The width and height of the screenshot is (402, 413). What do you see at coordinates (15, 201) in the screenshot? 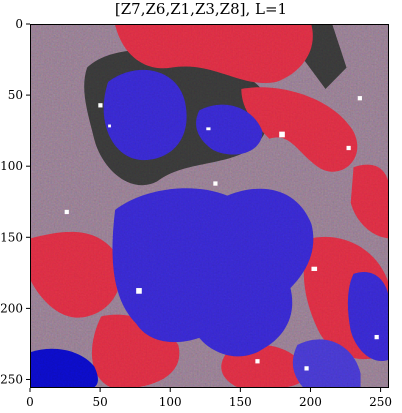
I see `y-axis: 0 50 100 150 200 250` at bounding box center [15, 201].